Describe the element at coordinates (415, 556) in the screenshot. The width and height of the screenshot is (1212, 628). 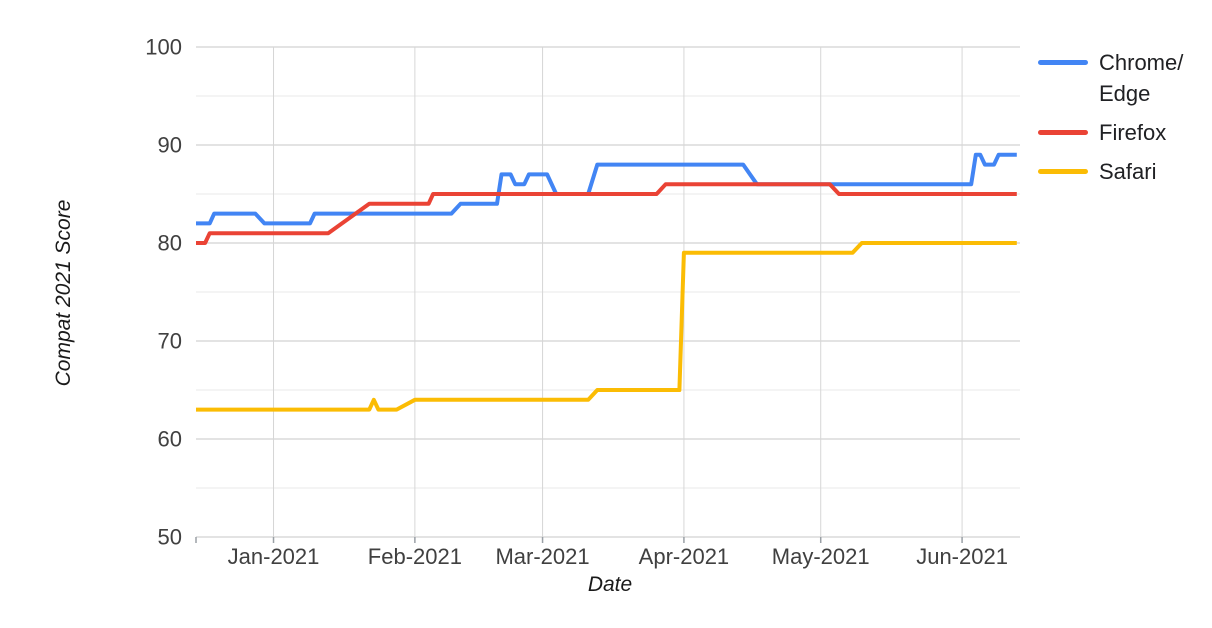
I see `x-tick-label: Feb-2021` at that location.